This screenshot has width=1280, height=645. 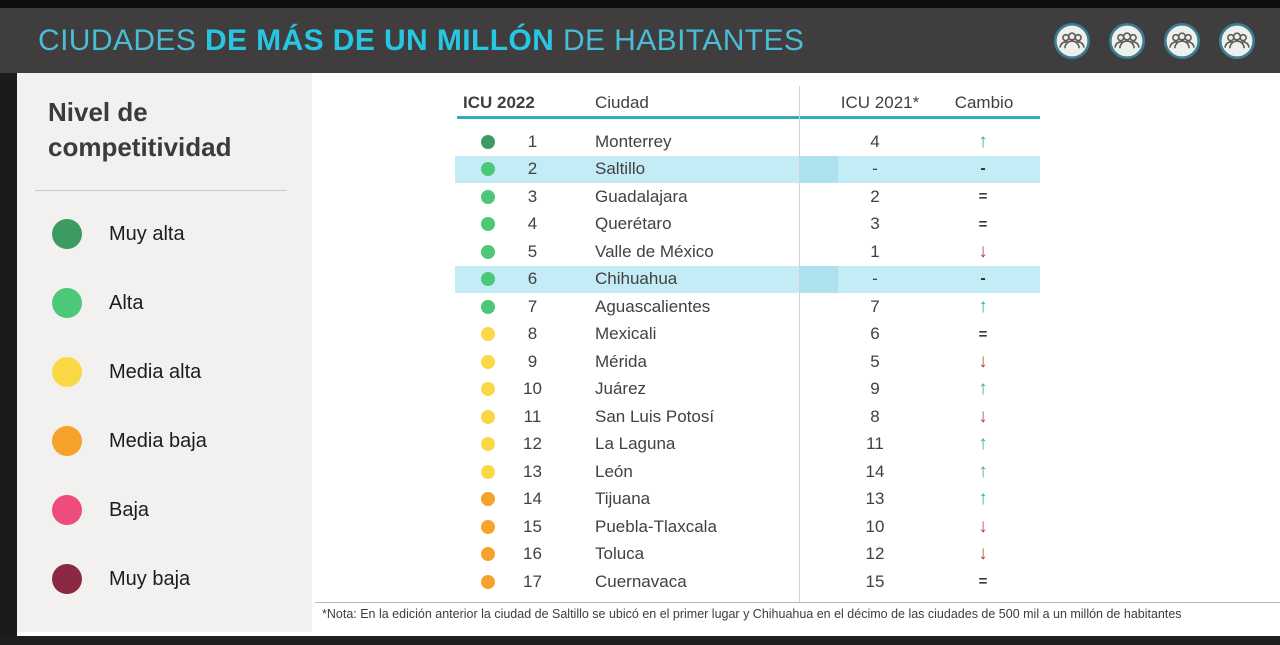 I want to click on city-name: Mérida, so click(x=621, y=361).